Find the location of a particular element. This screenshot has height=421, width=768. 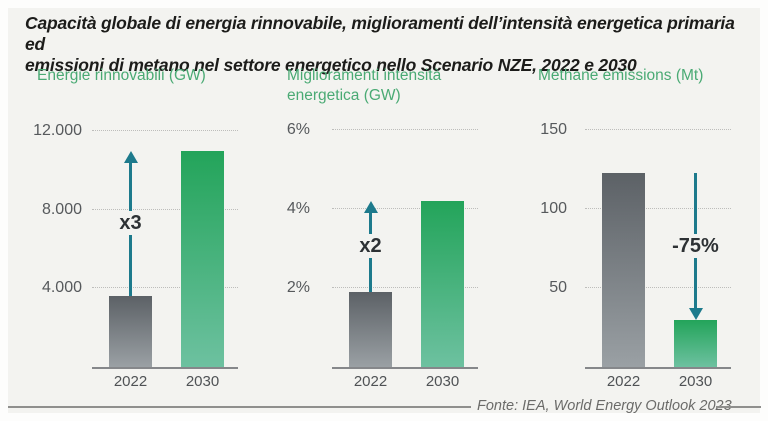

x-axis-labels-methane: 2022 2030 is located at coordinates (658, 382).